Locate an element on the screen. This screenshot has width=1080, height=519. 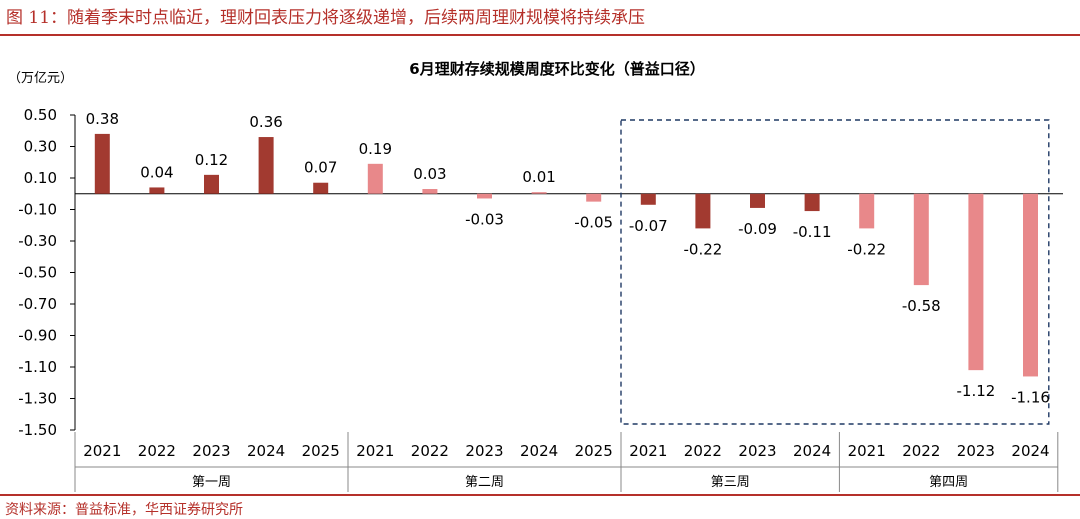
group-label: 第四周 is located at coordinates (948, 482).